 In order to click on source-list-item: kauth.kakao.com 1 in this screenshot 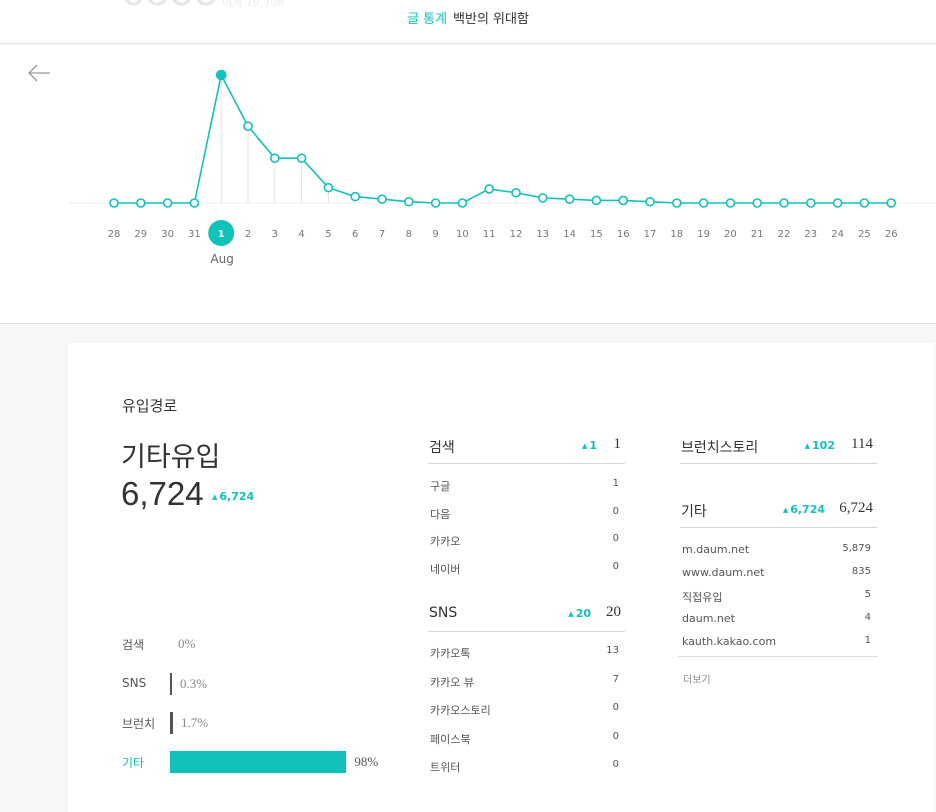, I will do `click(778, 643)`.